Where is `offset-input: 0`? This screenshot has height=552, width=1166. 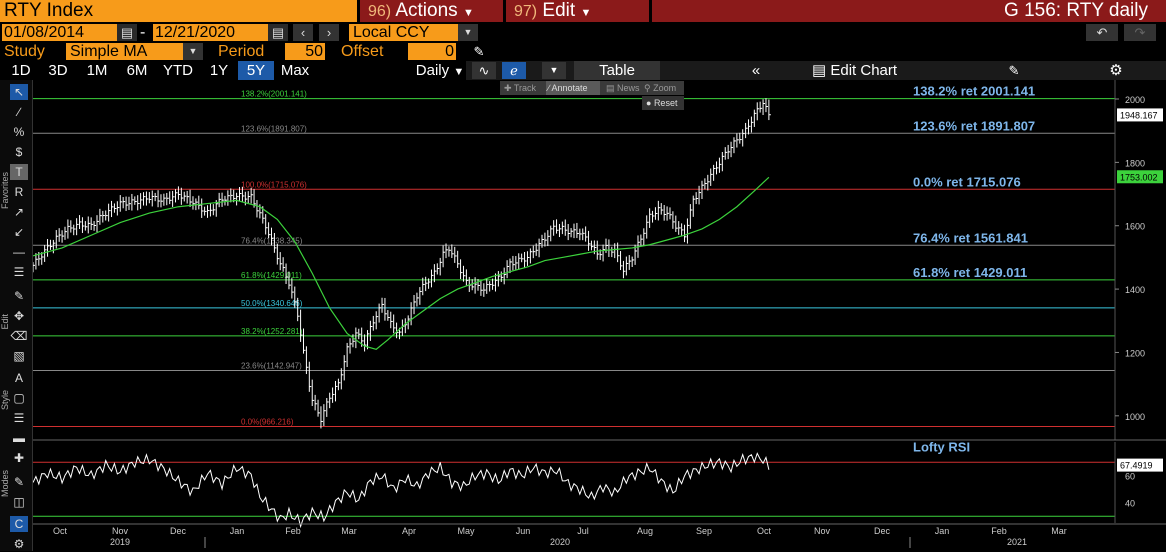 offset-input: 0 is located at coordinates (432, 51).